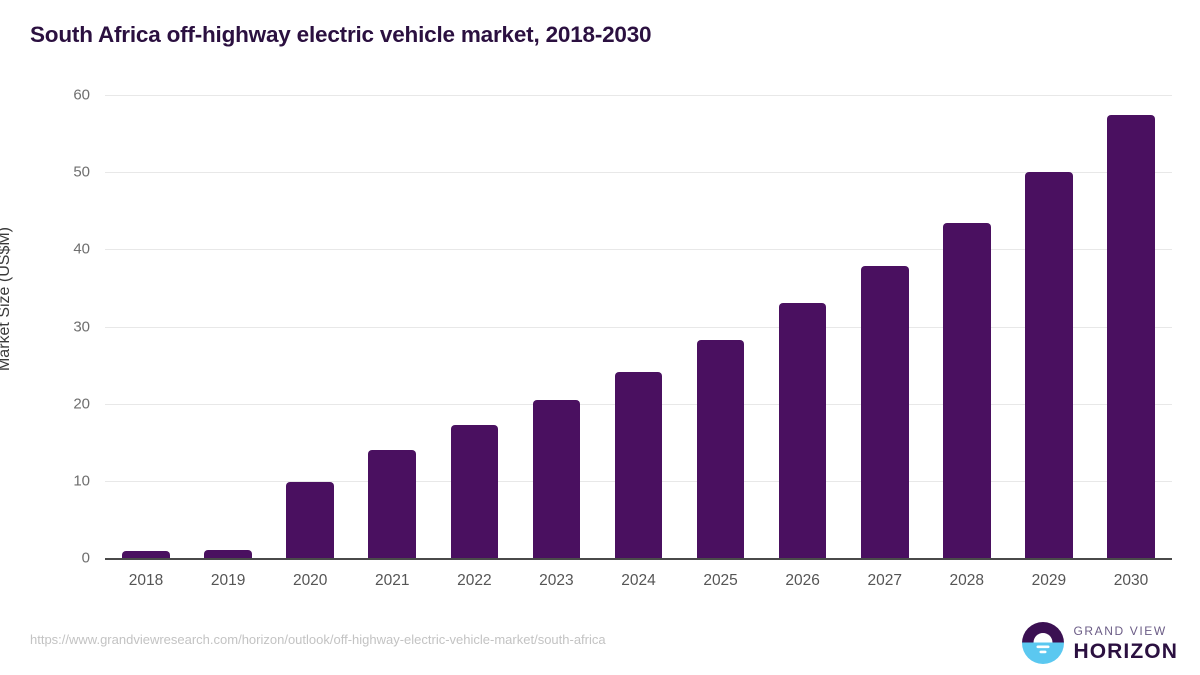  What do you see at coordinates (556, 580) in the screenshot?
I see `x-axis-tick-label-2023: 2023` at bounding box center [556, 580].